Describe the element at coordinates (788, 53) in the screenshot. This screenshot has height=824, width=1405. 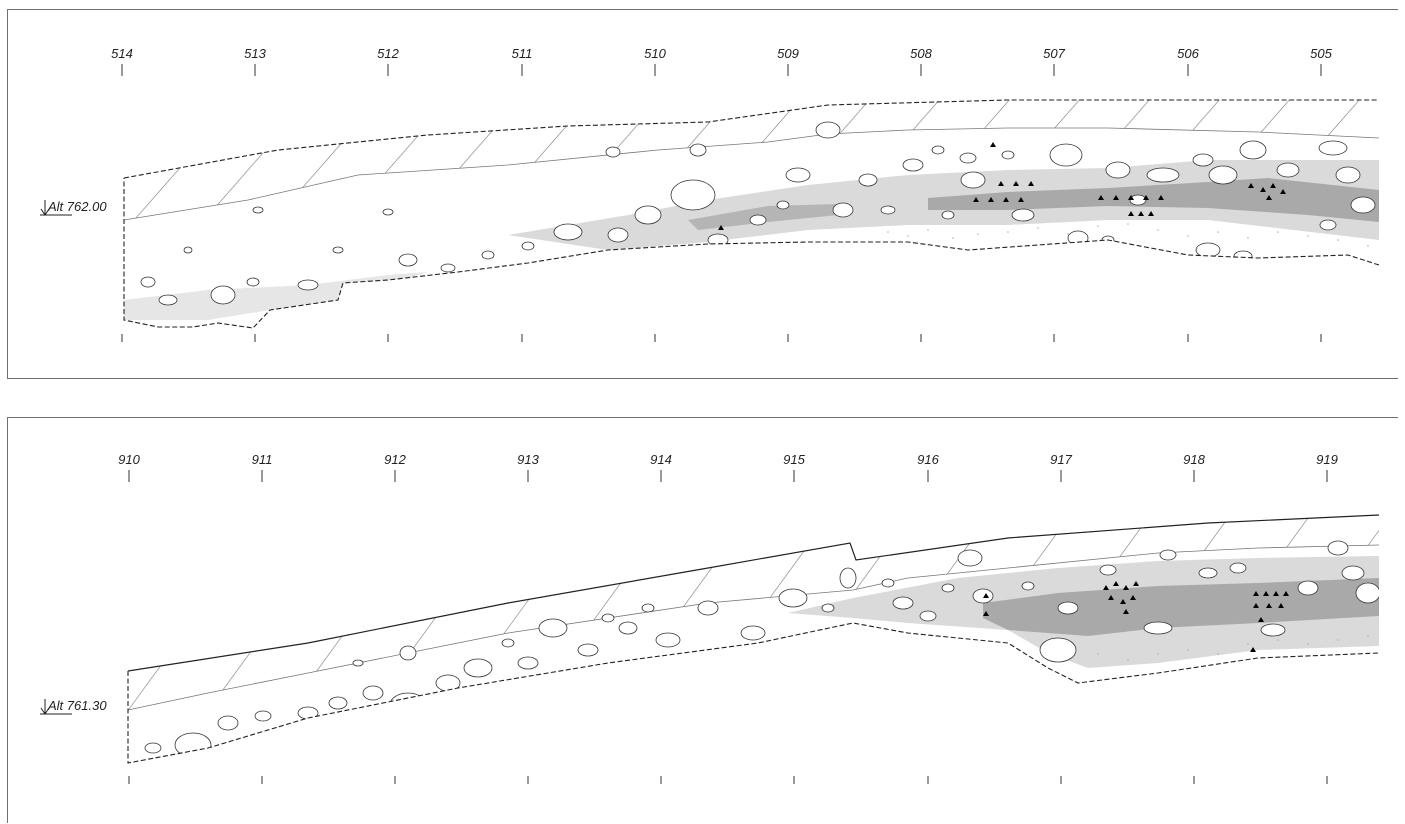
I see `grid-label: 509` at that location.